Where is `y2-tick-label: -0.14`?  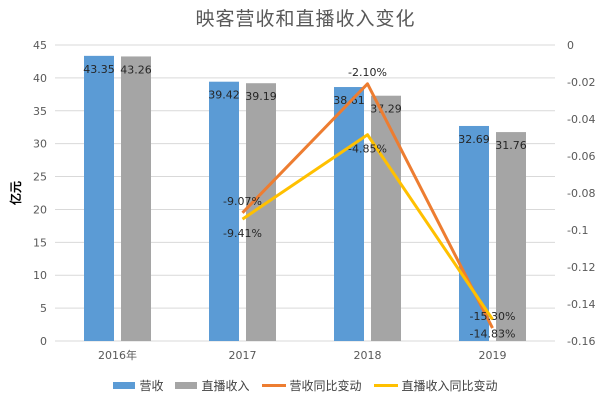 y2-tick-label: -0.14 is located at coordinates (581, 304).